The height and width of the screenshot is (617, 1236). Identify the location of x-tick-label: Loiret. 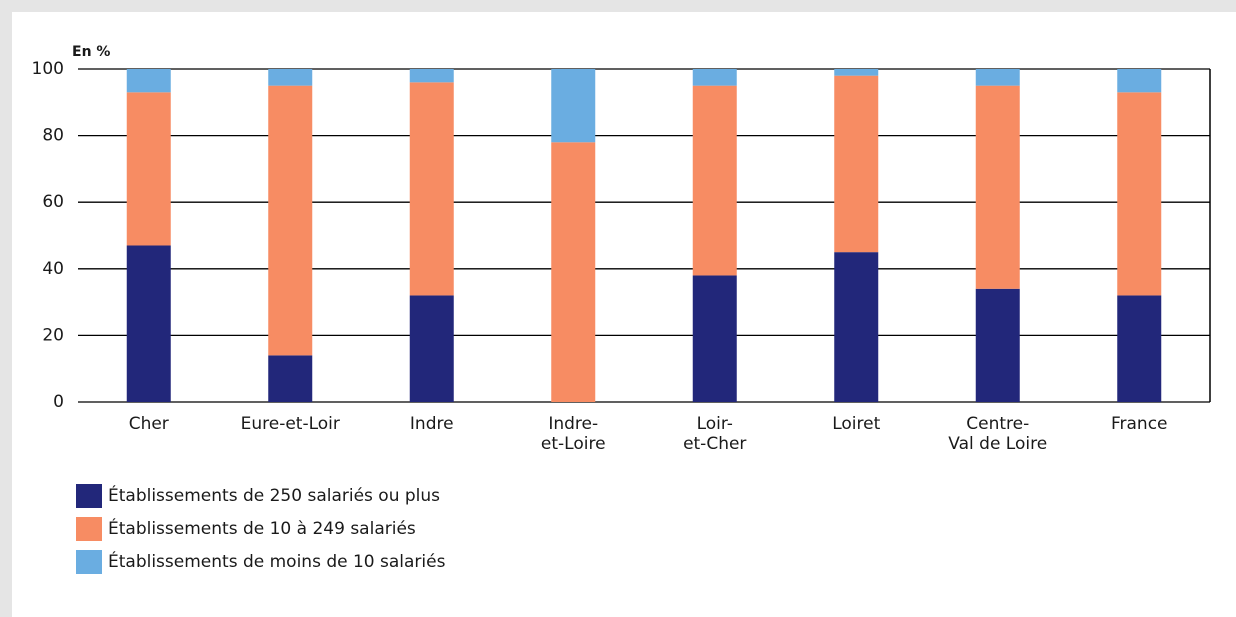
(856, 424).